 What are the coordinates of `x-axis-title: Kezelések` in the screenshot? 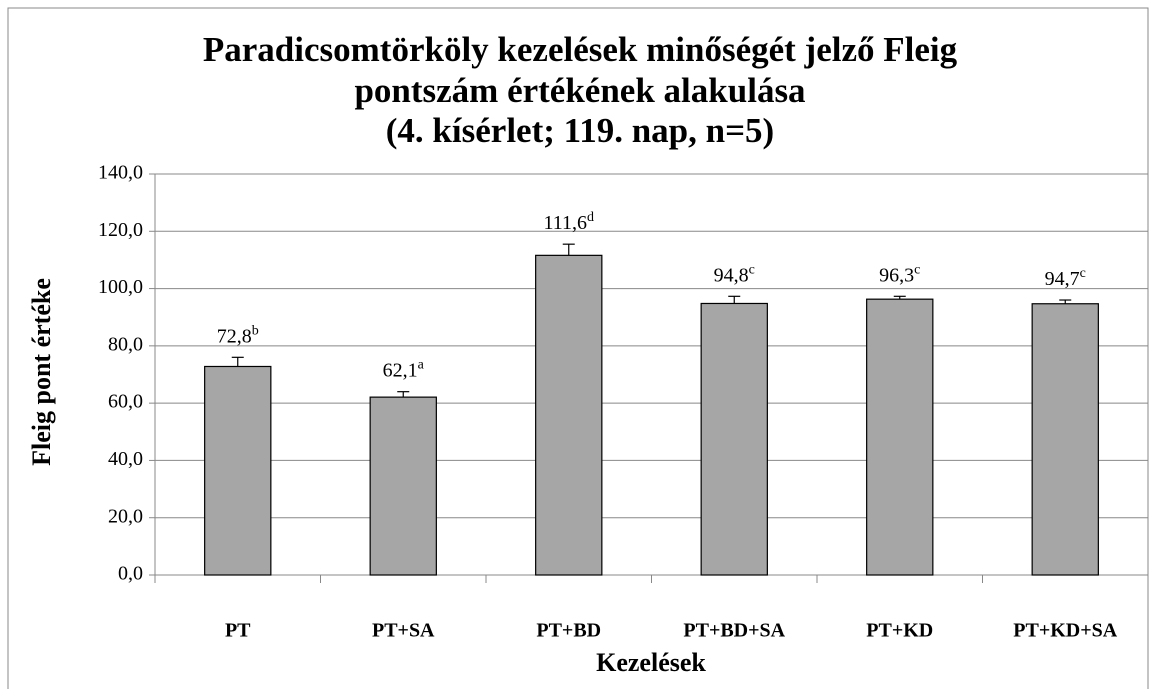 It's located at (651, 662).